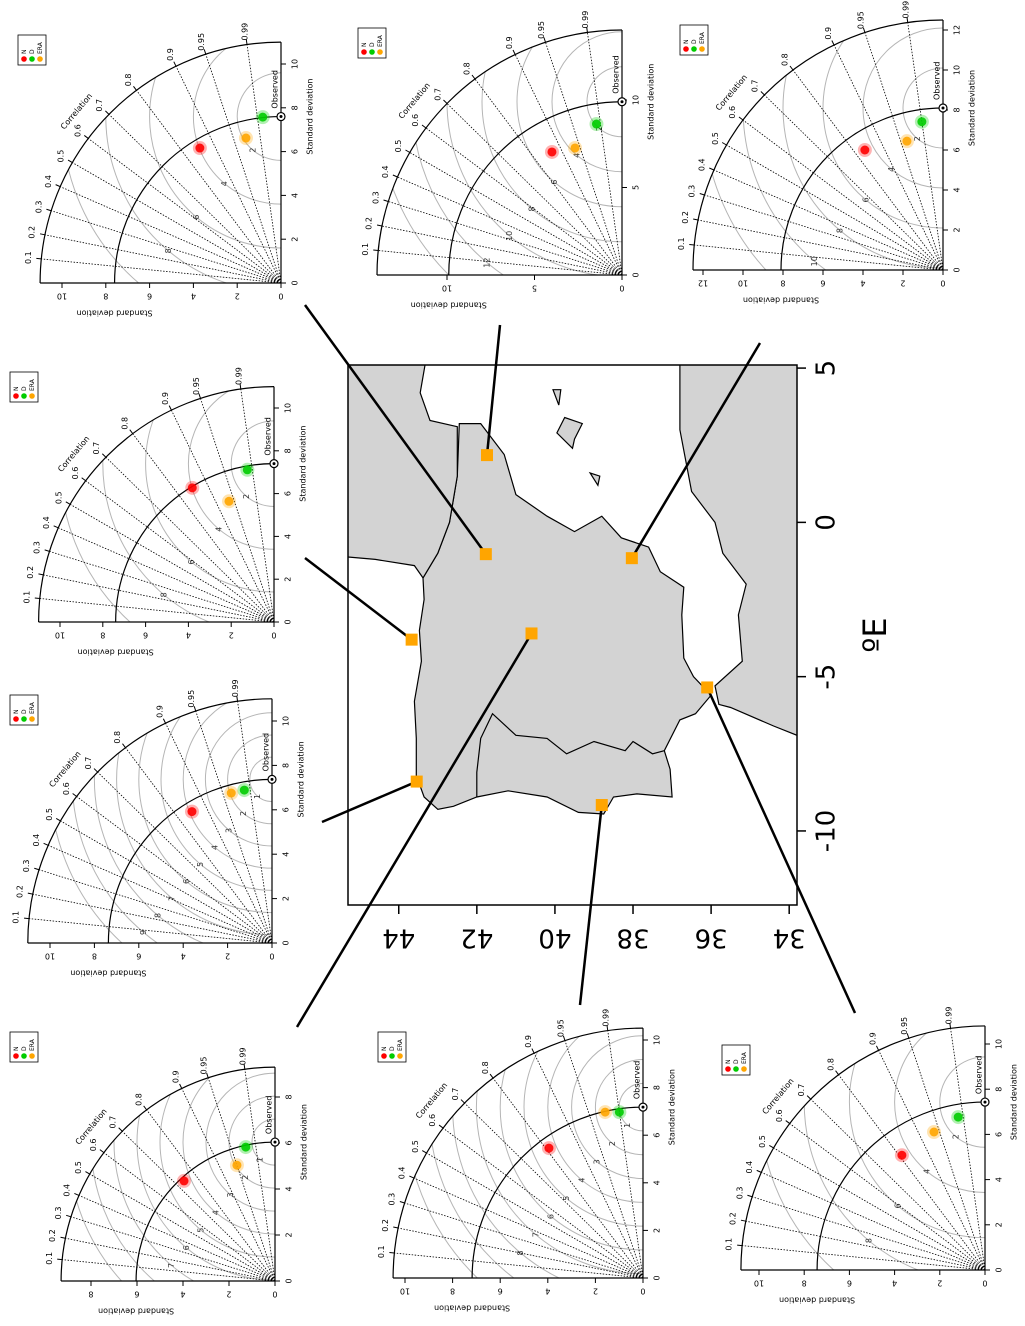  What do you see at coordinates (403, 472) in the screenshot?
I see `france` at bounding box center [403, 472].